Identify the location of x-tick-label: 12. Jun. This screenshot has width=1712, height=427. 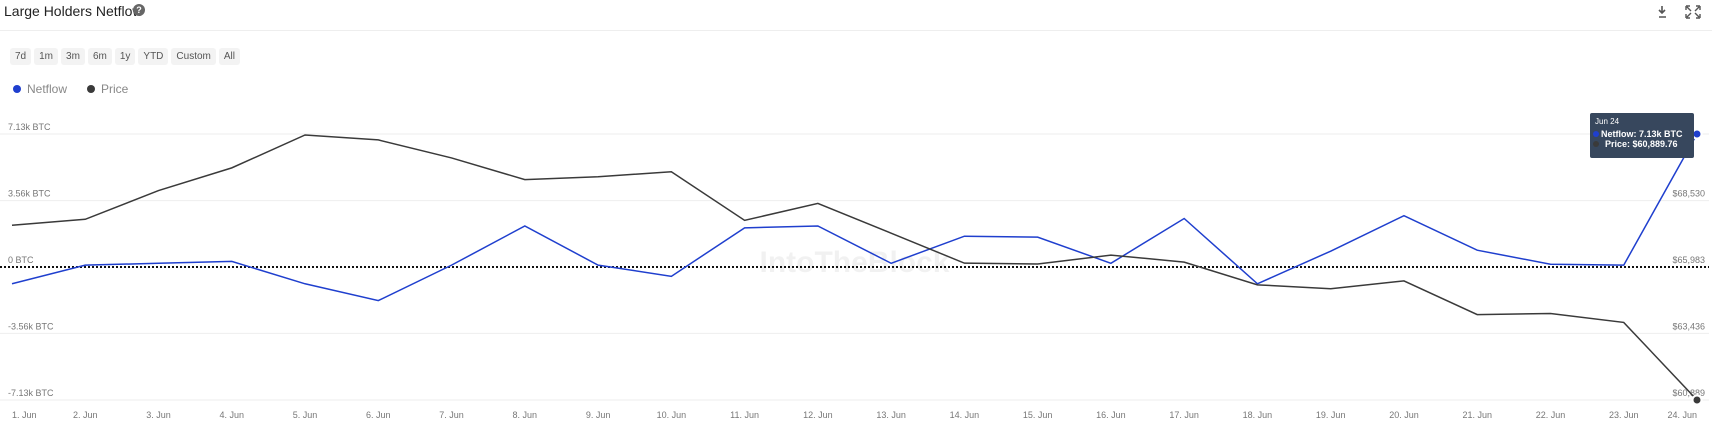
(818, 415).